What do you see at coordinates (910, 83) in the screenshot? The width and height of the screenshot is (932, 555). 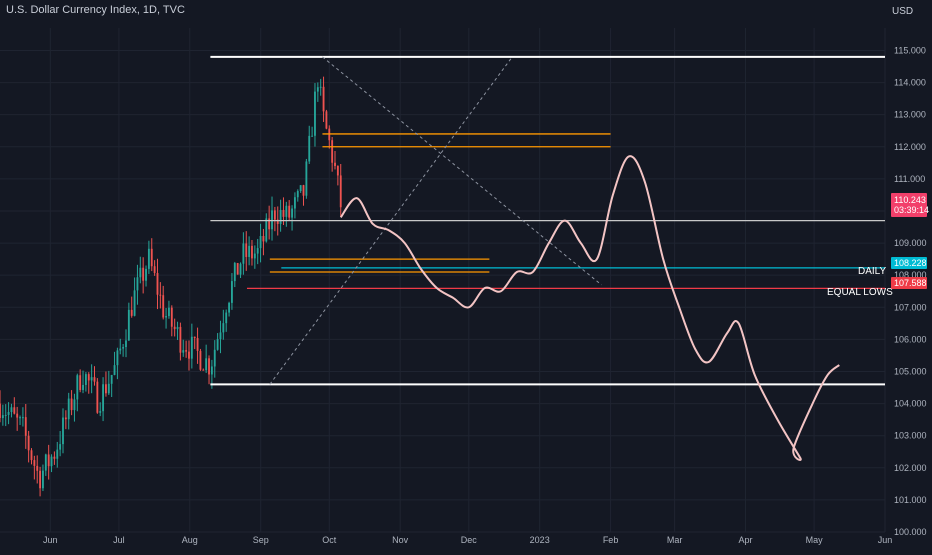 I see `y-tick-label: 114.000` at bounding box center [910, 83].